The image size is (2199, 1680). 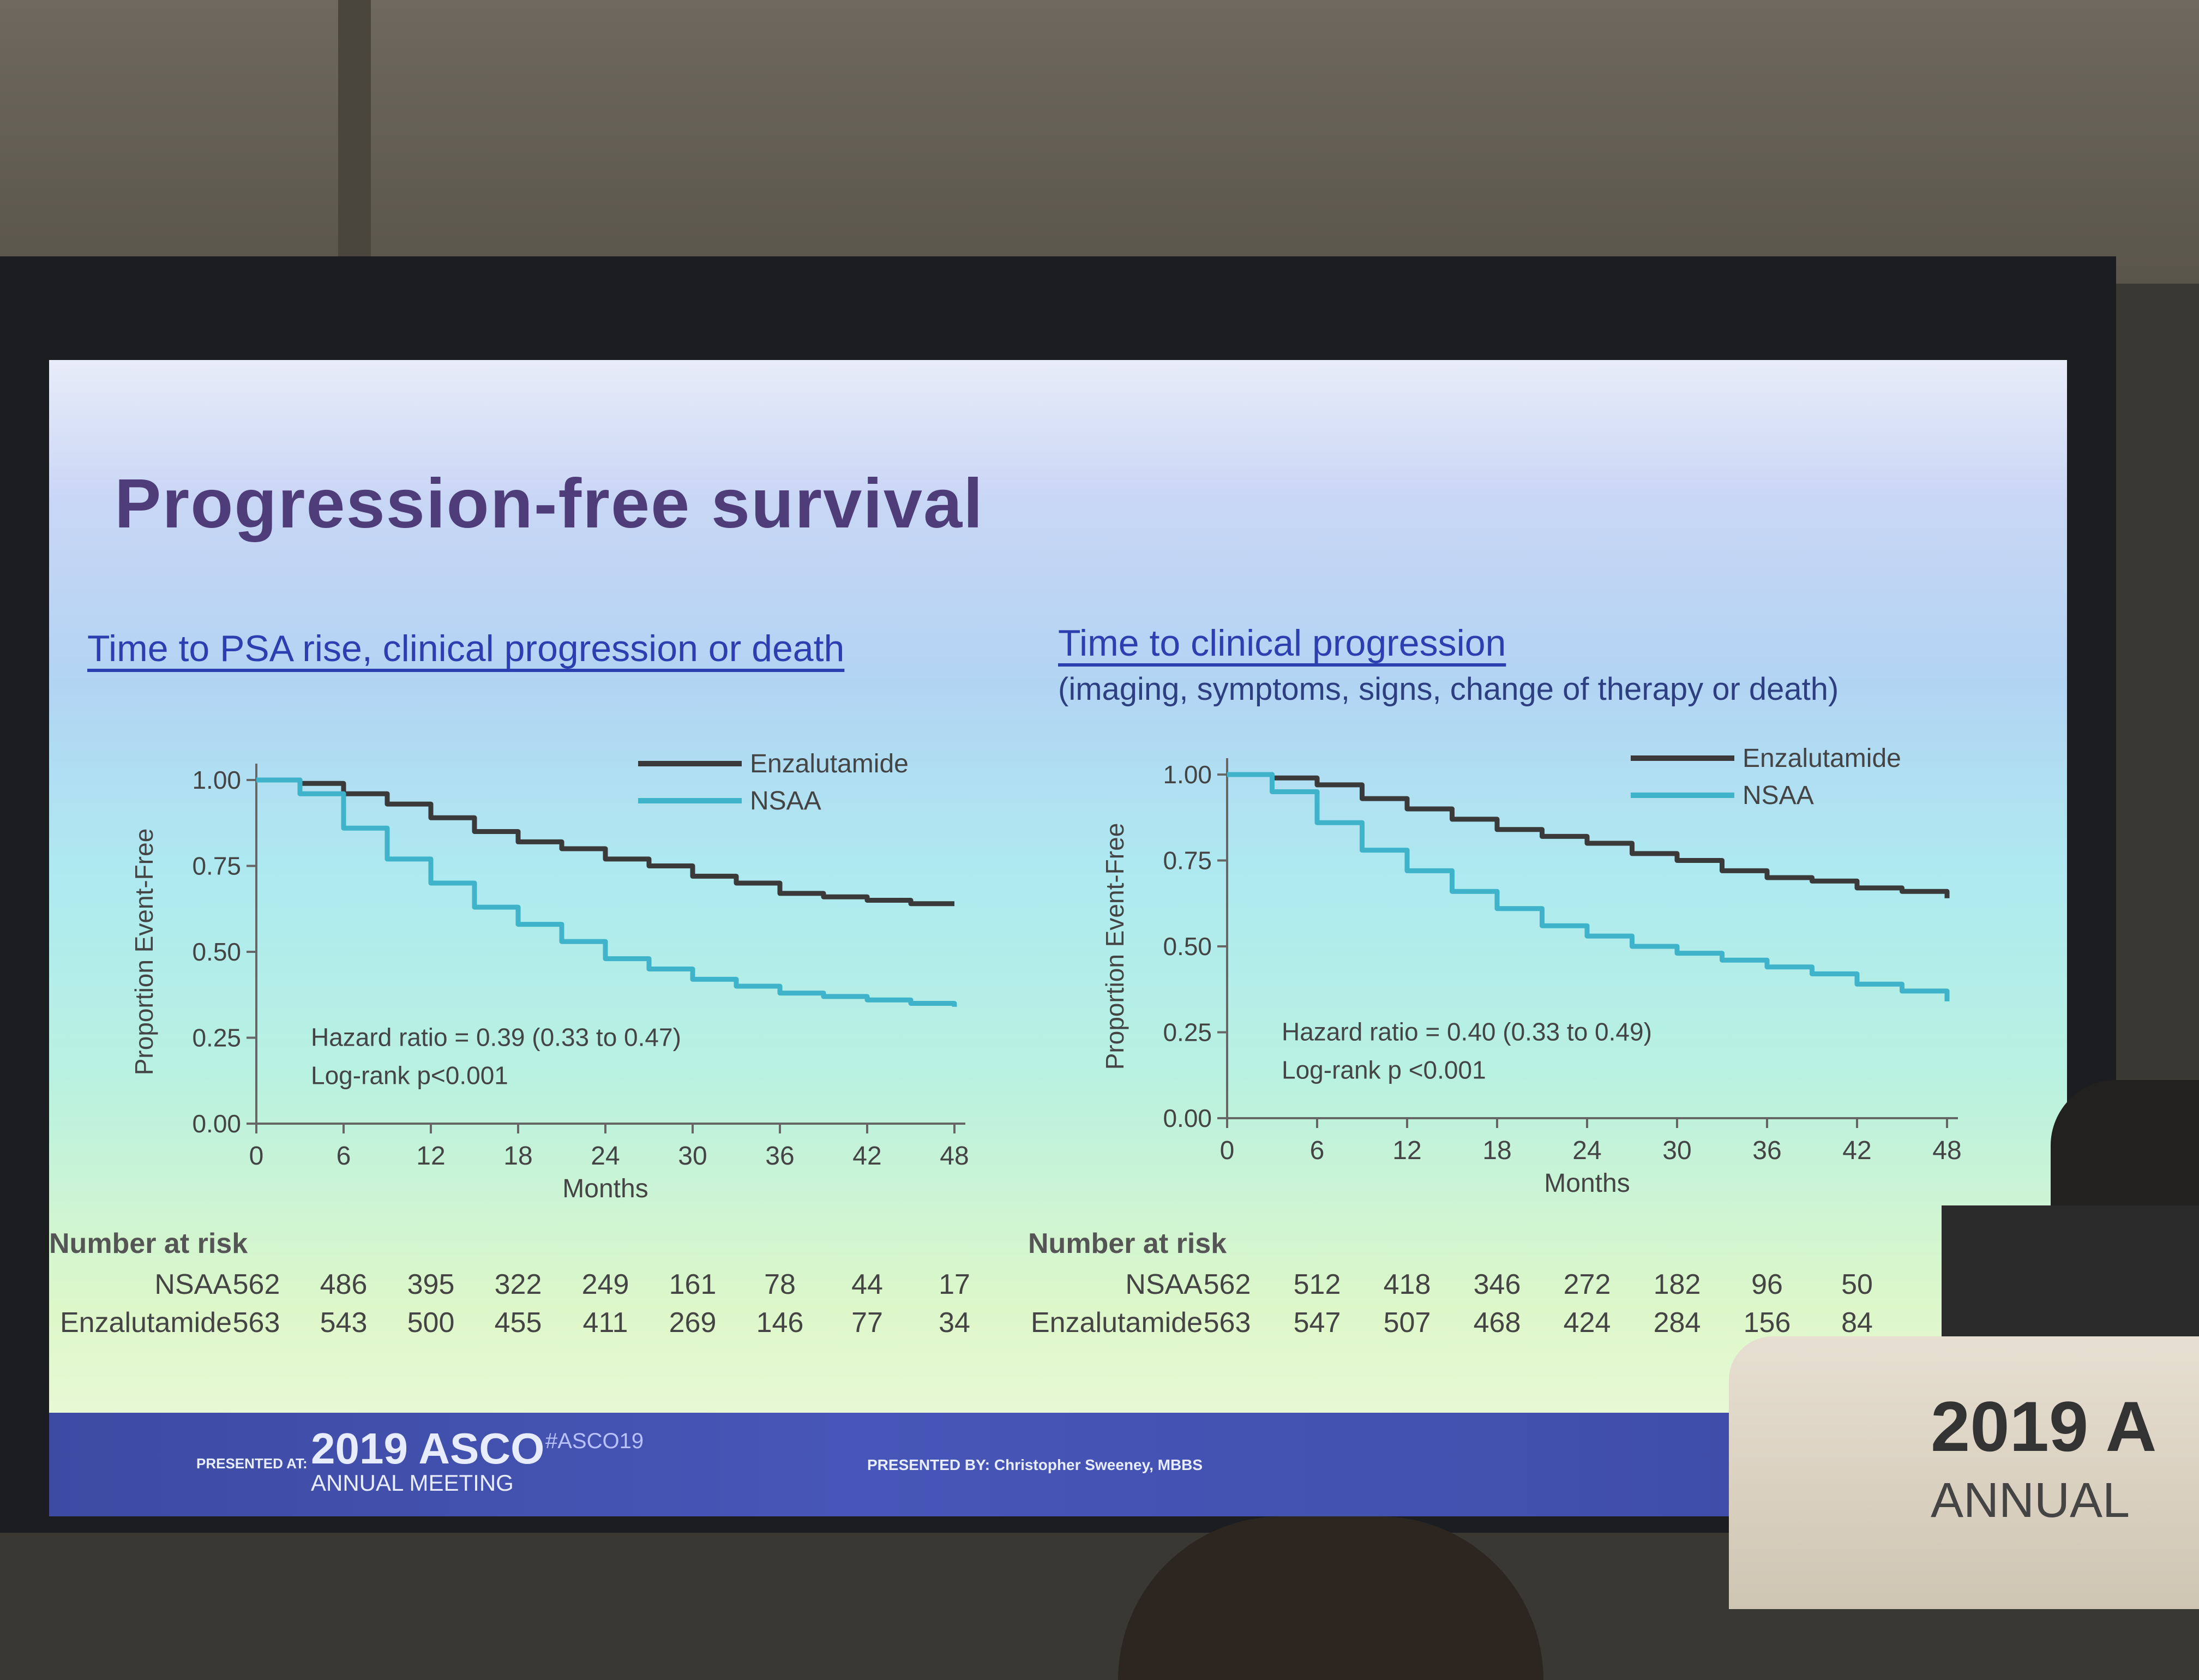 What do you see at coordinates (428, 1448) in the screenshot?
I see `asco-logo-text: 2019 ASCO` at bounding box center [428, 1448].